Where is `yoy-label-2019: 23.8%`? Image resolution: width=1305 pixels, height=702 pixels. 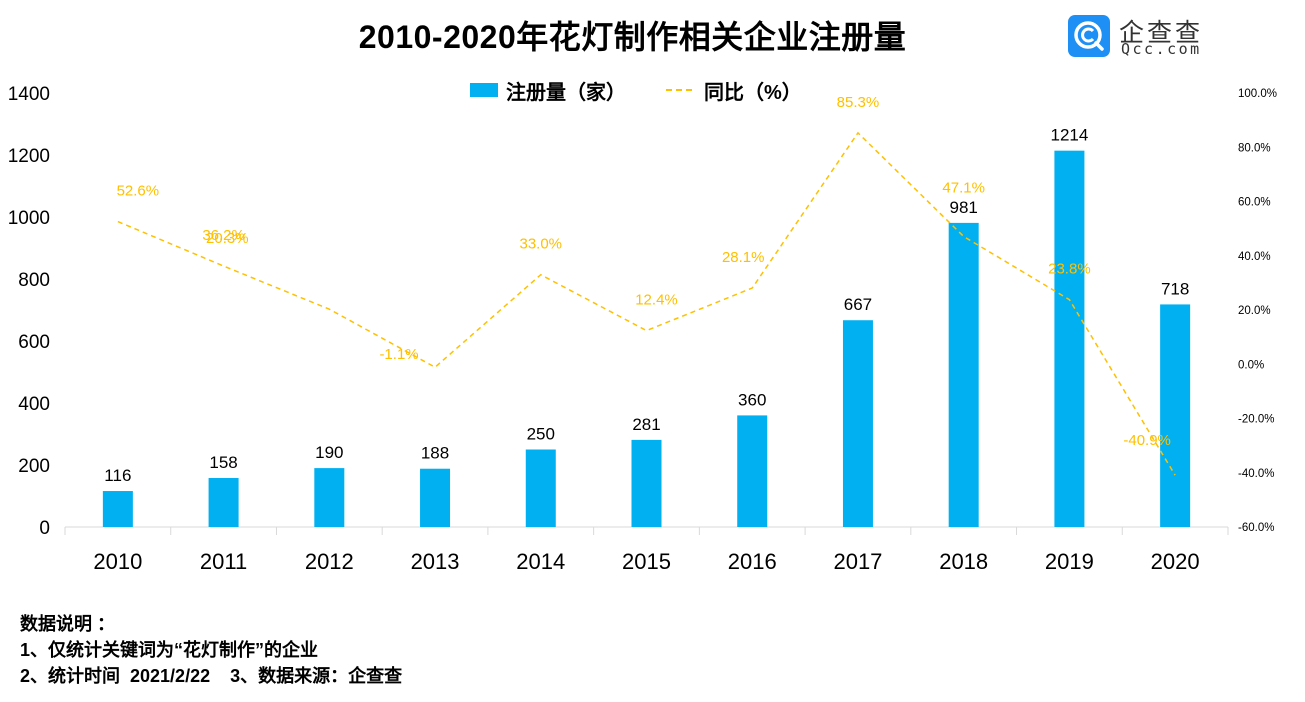 yoy-label-2019: 23.8% is located at coordinates (1069, 269).